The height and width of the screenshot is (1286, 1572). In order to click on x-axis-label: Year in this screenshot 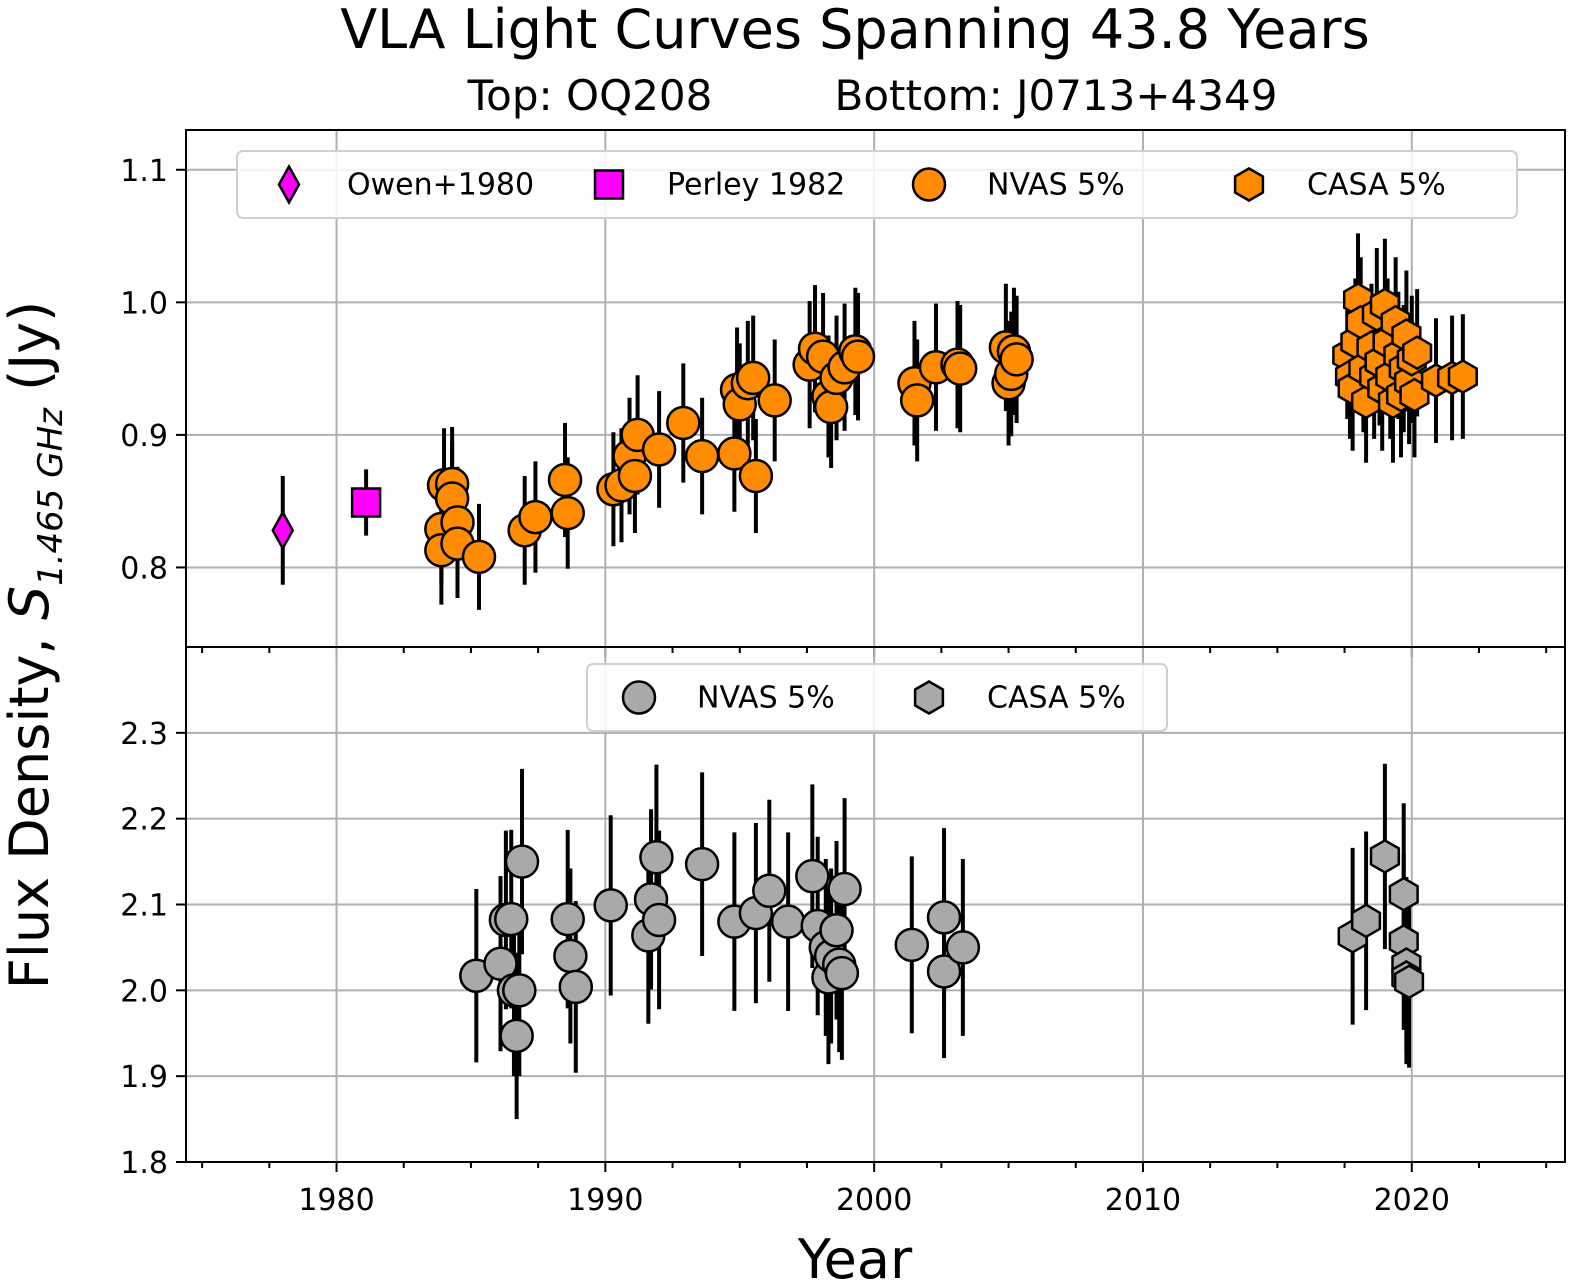, I will do `click(855, 1257)`.